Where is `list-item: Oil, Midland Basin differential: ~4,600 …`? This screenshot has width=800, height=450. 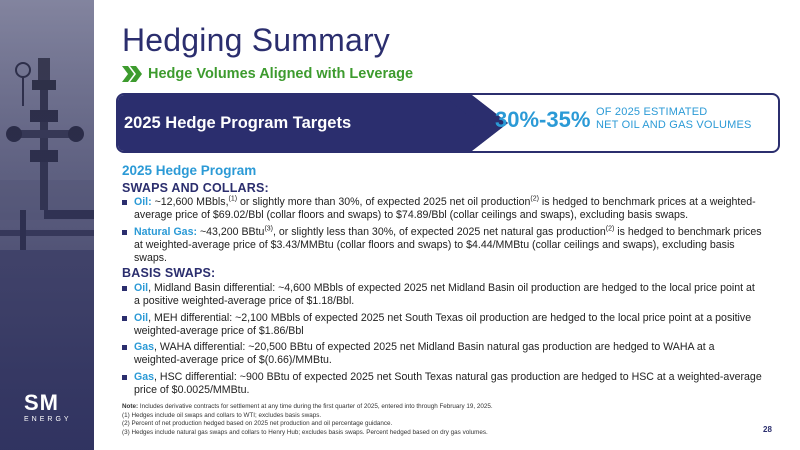 list-item: Oil, Midland Basin differential: ~4,600 … is located at coordinates (442, 295).